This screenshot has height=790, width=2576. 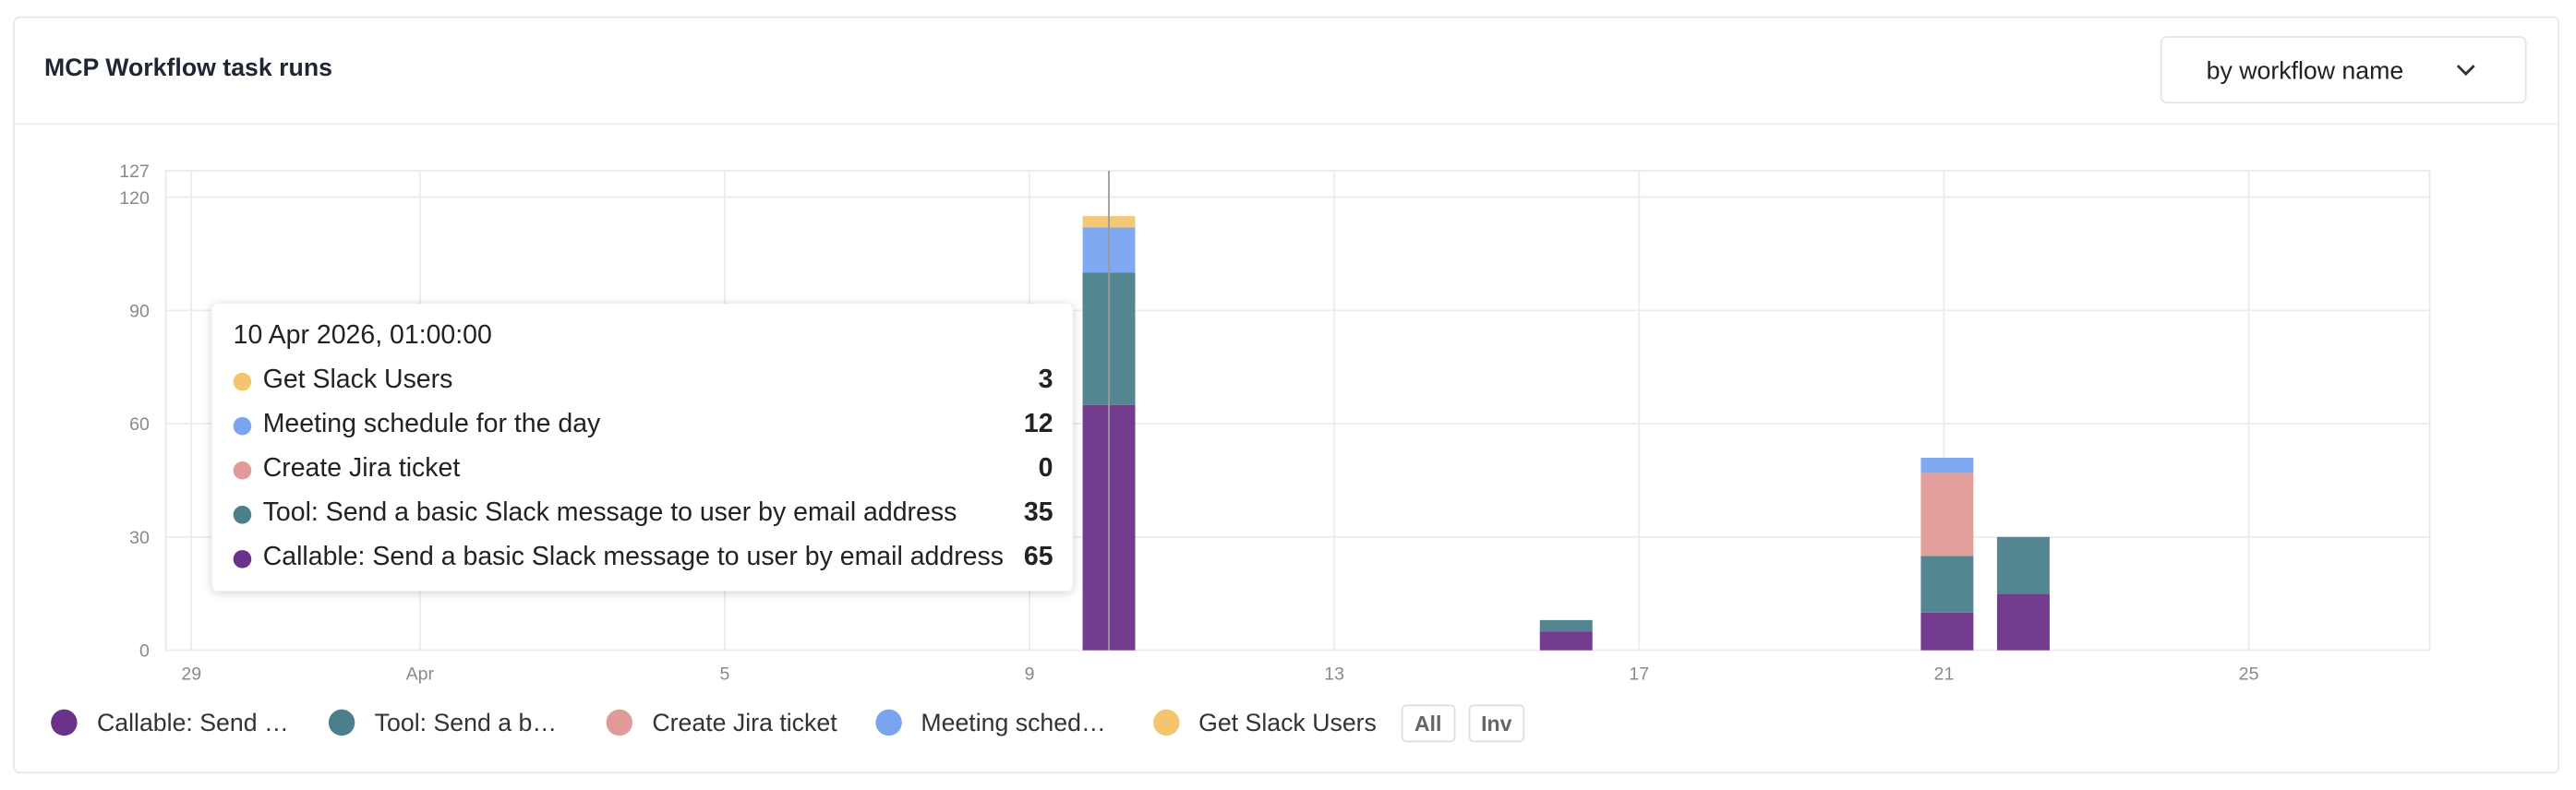 I want to click on x-tick-label: 13, so click(x=1334, y=674).